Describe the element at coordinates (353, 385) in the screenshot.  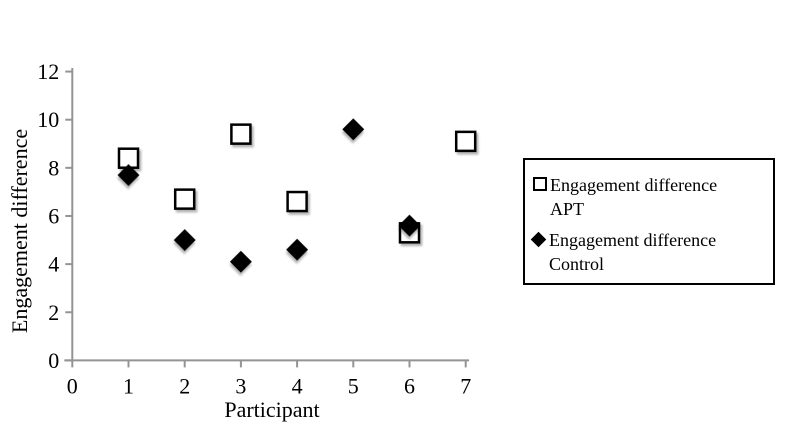
I see `x-tick-label: 5` at that location.